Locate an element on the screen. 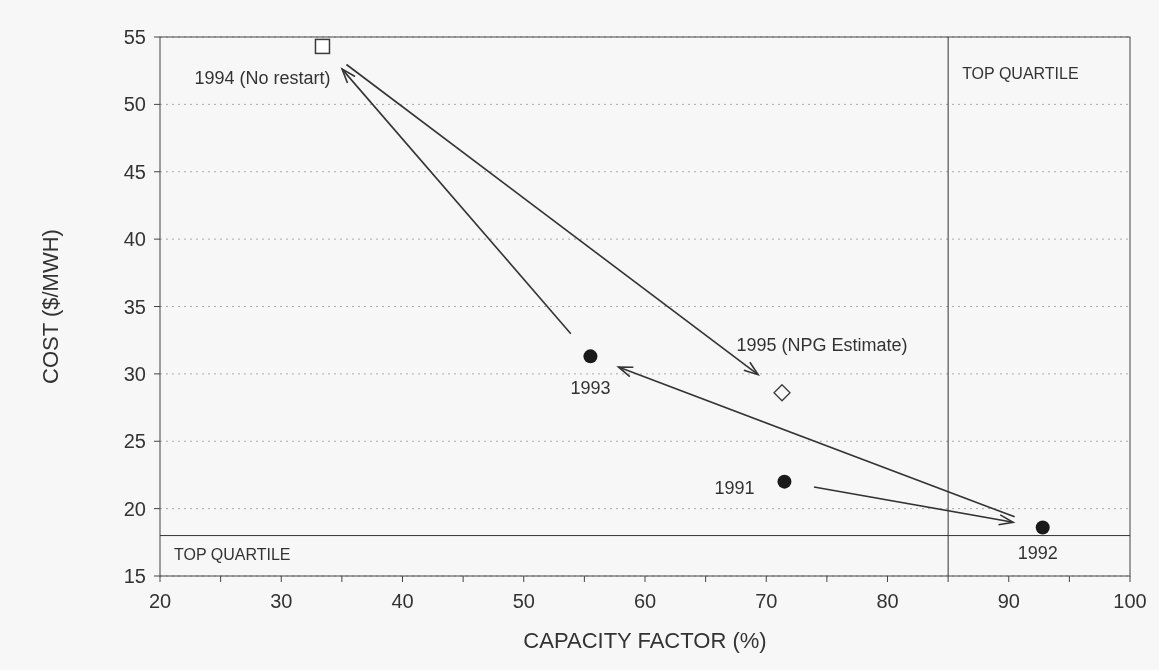 The width and height of the screenshot is (1159, 670). y-tick-label: 30 is located at coordinates (134, 373).